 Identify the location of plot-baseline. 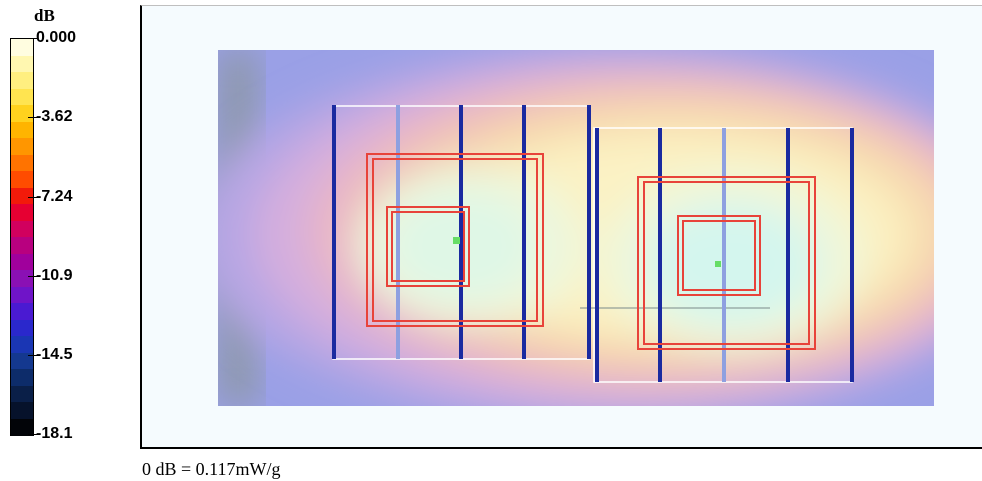
(561, 448).